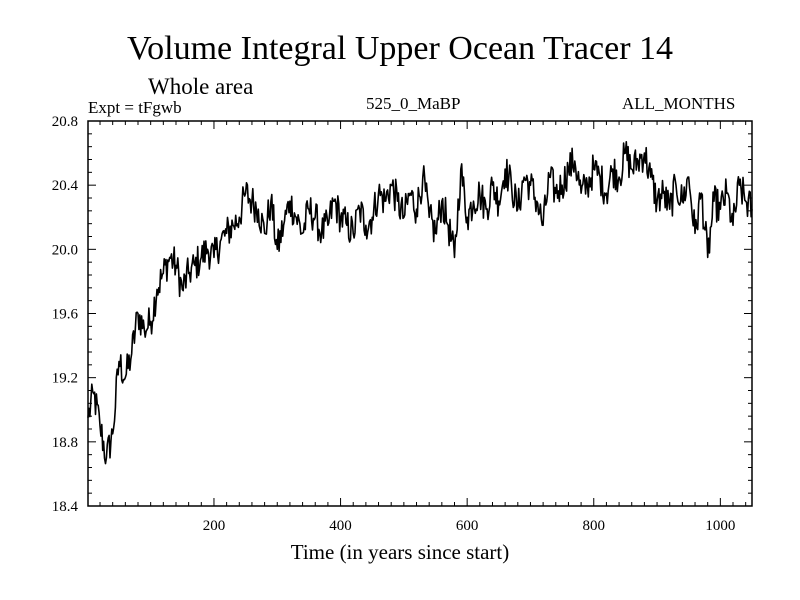 The image size is (800, 600). What do you see at coordinates (65, 122) in the screenshot?
I see `y-tick-label: 20.8` at bounding box center [65, 122].